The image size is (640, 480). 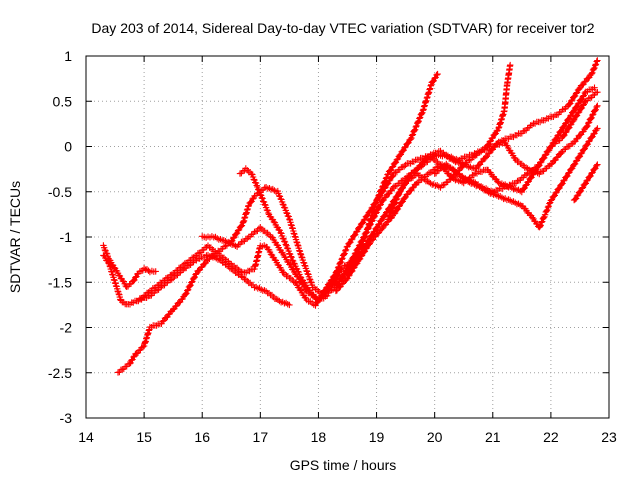 What do you see at coordinates (66, 328) in the screenshot?
I see `y-tick-label: -2` at bounding box center [66, 328].